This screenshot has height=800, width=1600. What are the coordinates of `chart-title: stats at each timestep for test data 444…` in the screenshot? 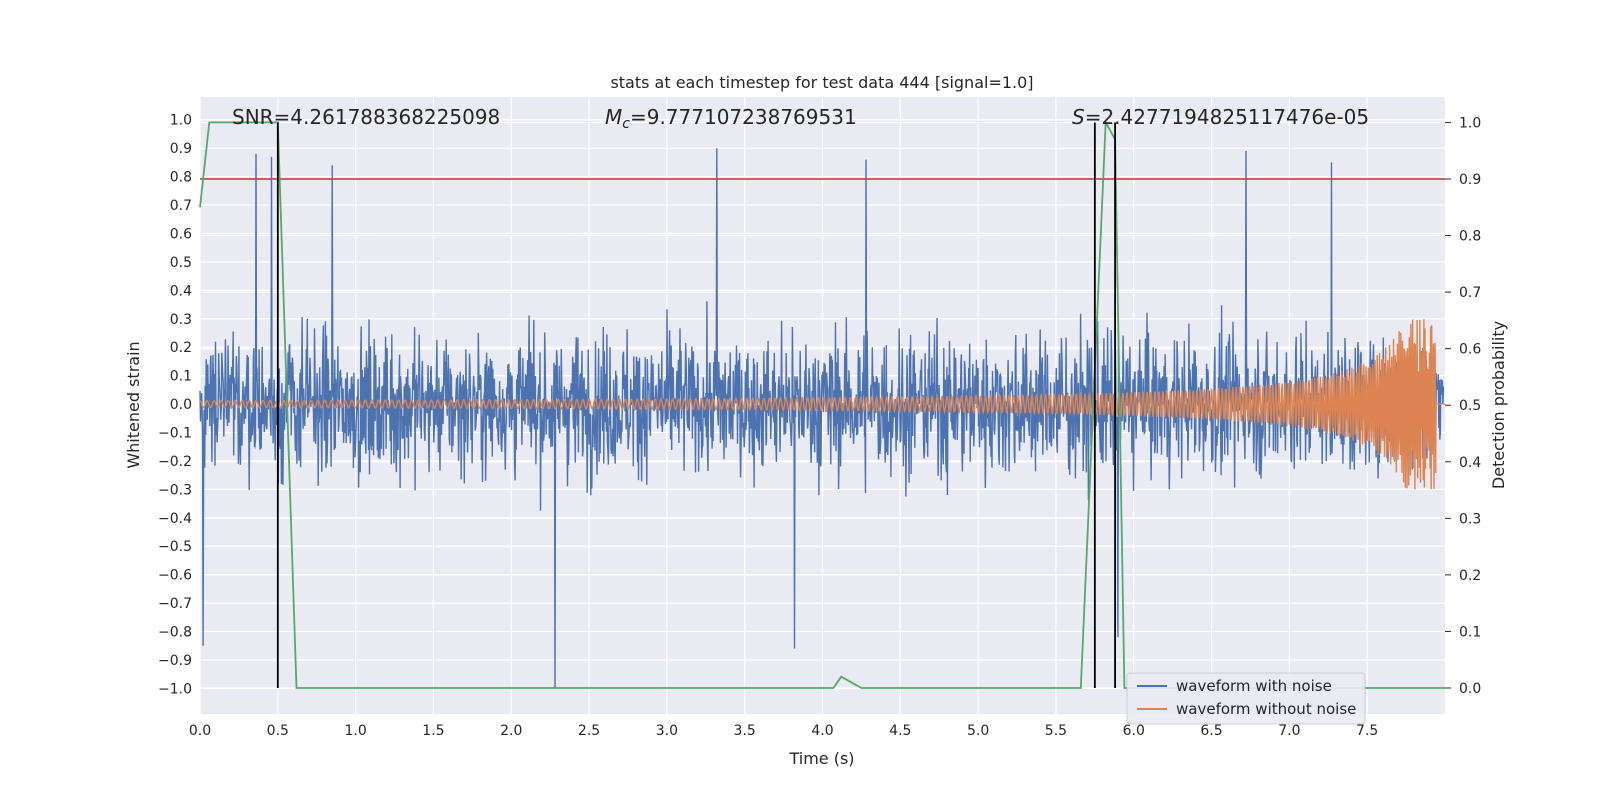 It's located at (821, 82).